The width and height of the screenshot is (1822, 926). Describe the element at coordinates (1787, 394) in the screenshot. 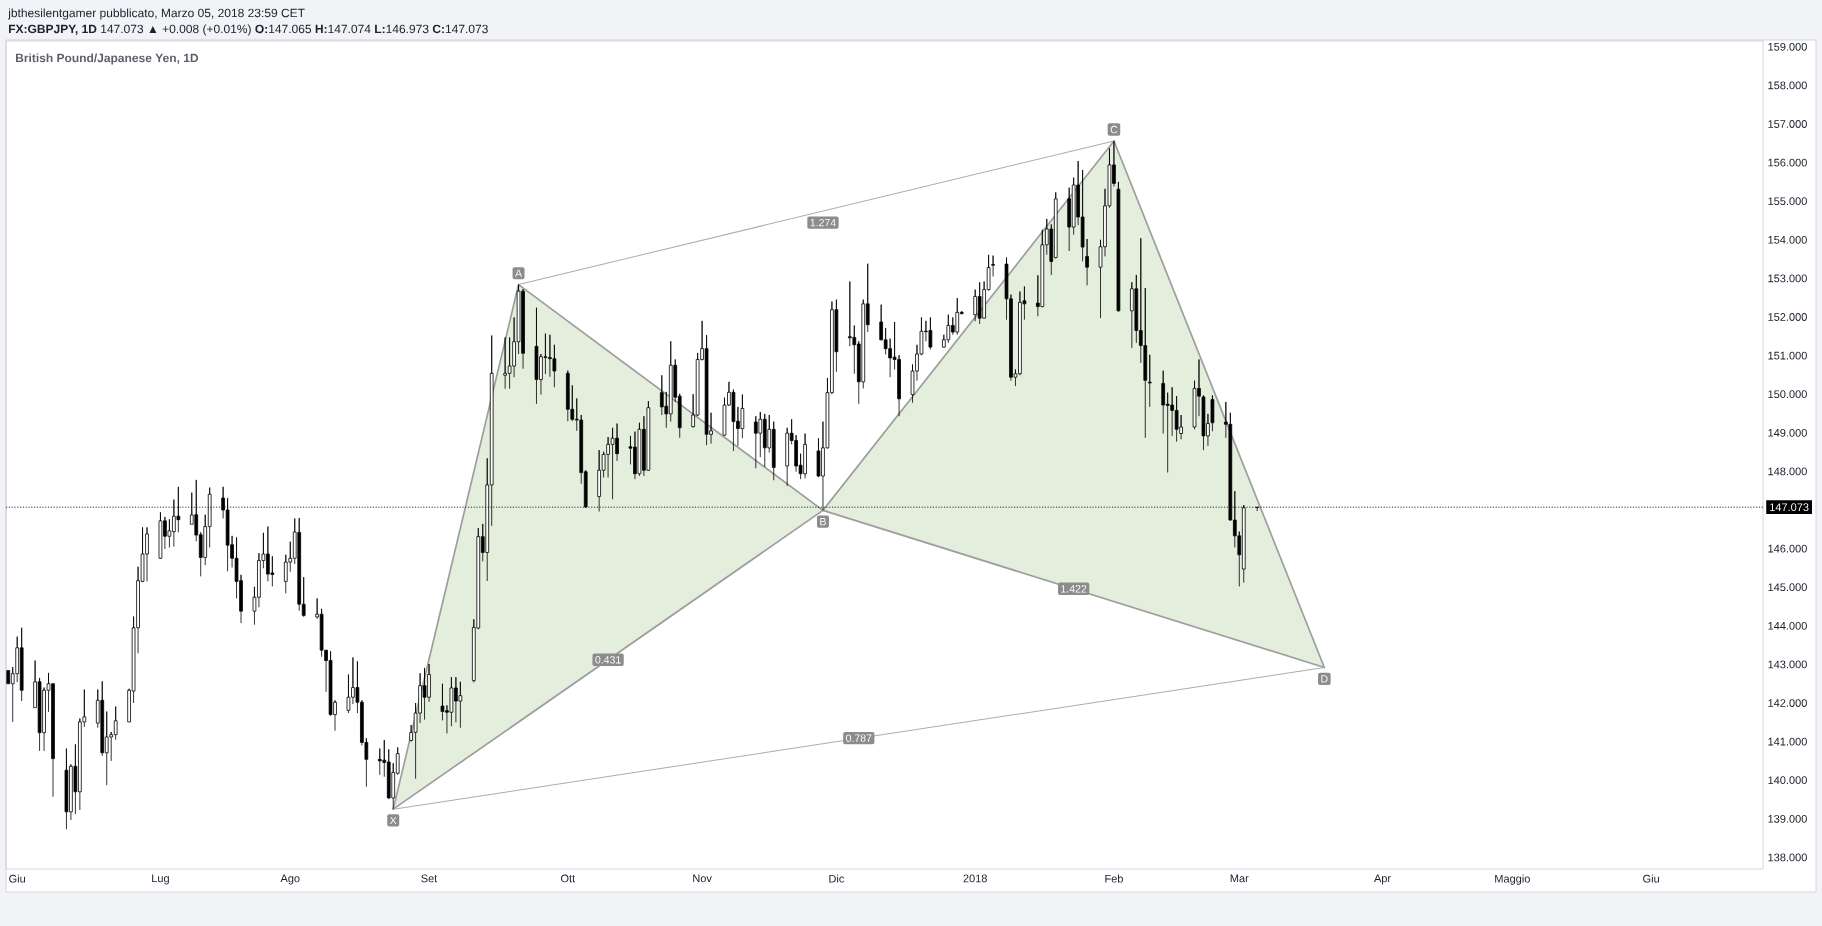

I see `y-tick-label: 150.000` at that location.